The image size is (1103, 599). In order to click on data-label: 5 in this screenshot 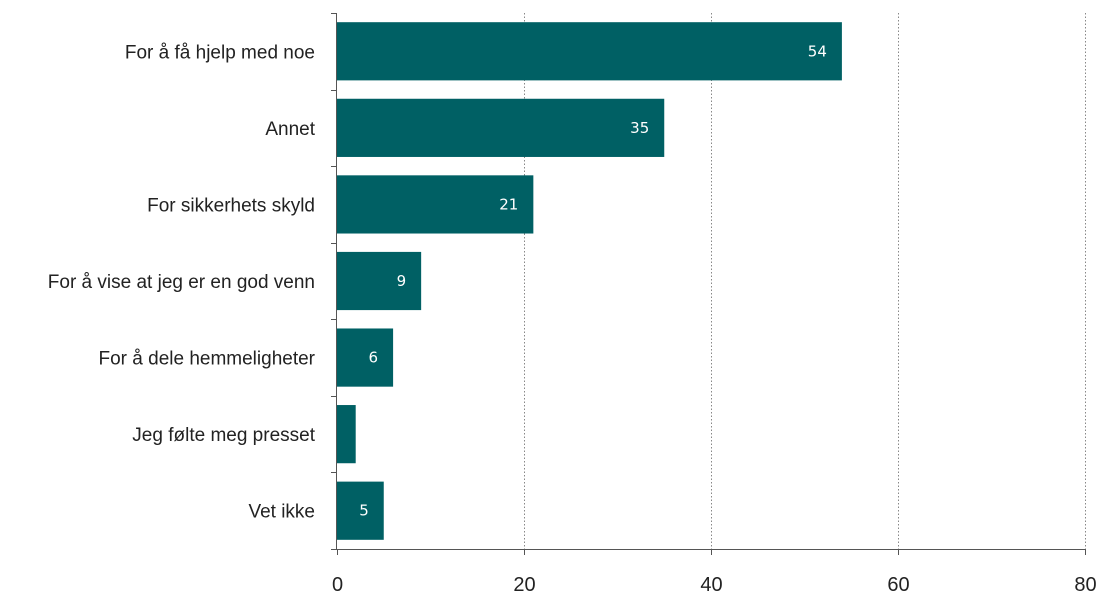, I will do `click(364, 511)`.